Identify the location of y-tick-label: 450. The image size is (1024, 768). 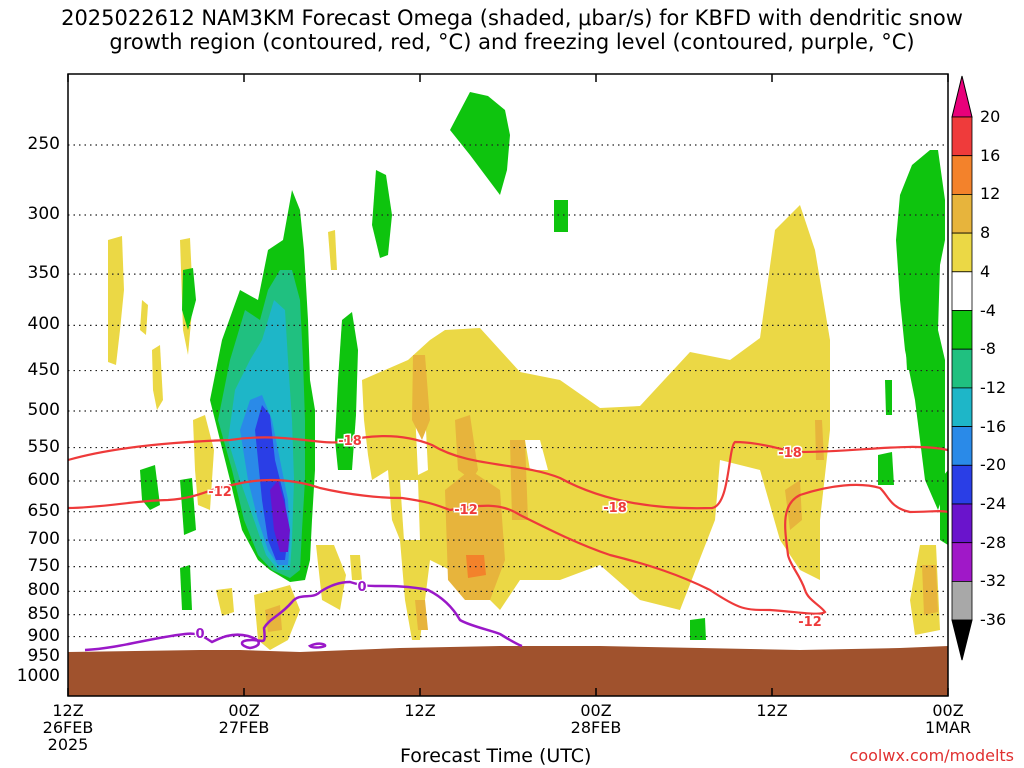
(43, 369).